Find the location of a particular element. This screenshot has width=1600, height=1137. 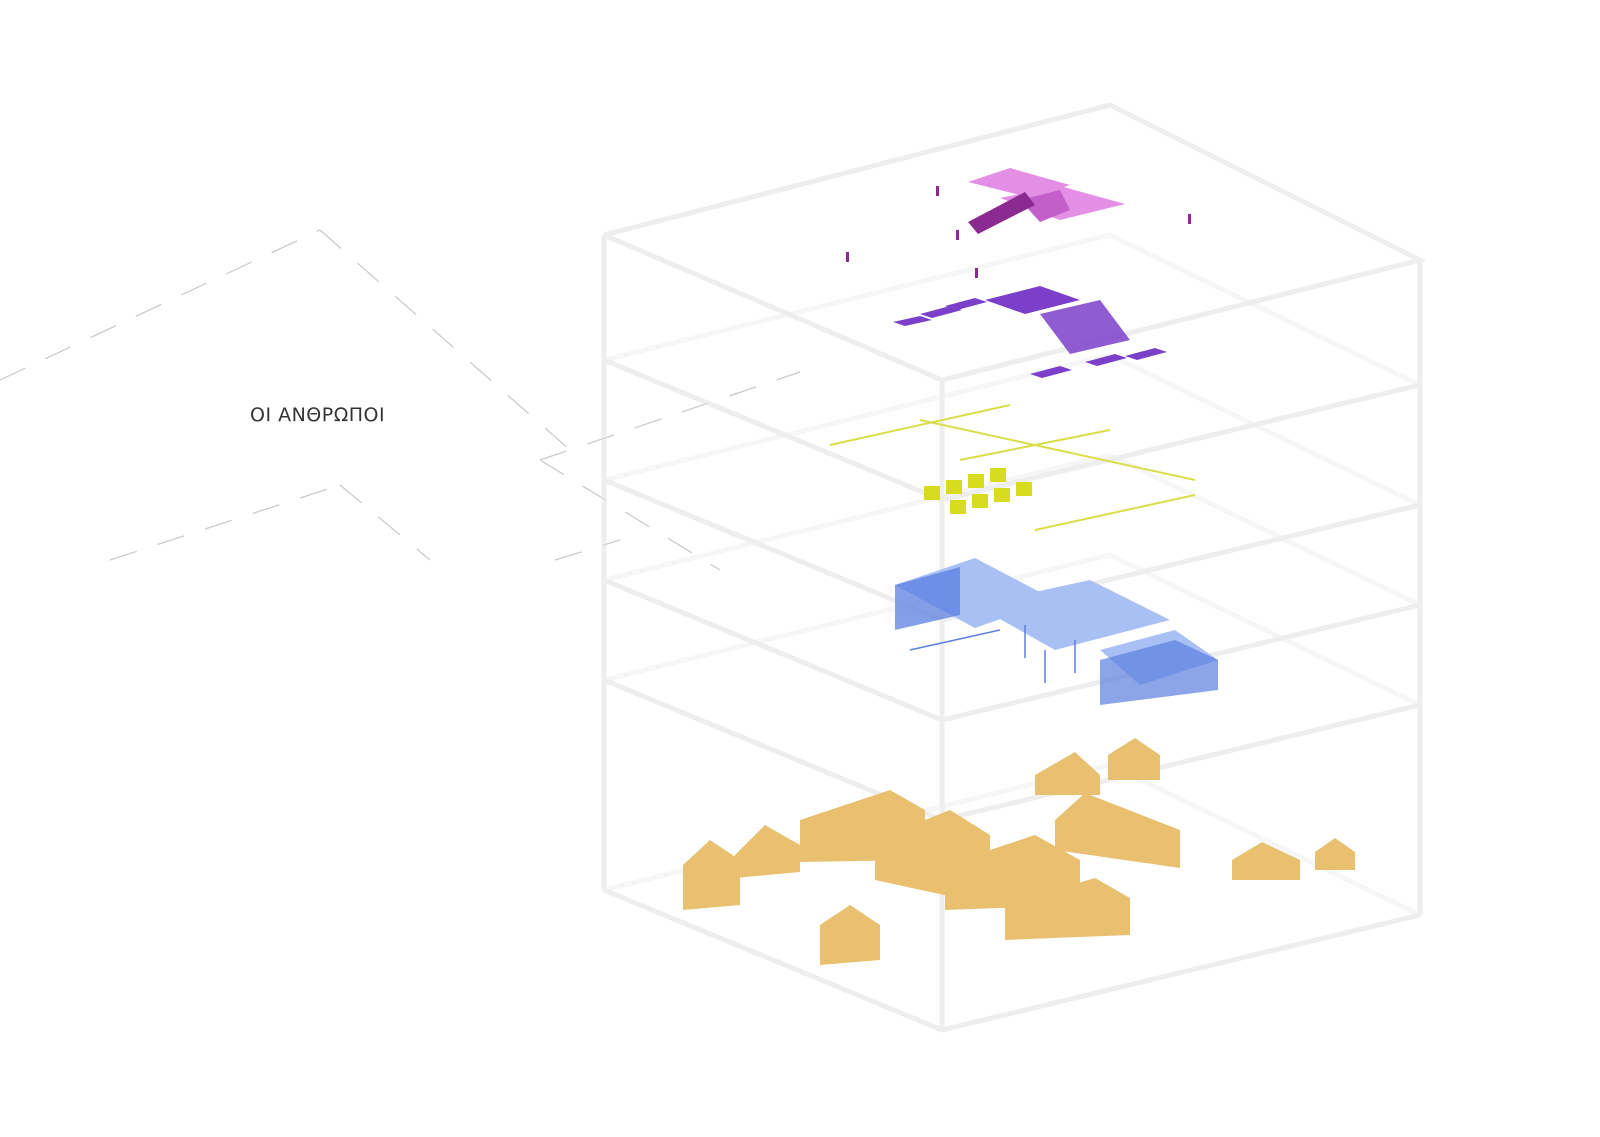

frame-top is located at coordinates (1015, 242).